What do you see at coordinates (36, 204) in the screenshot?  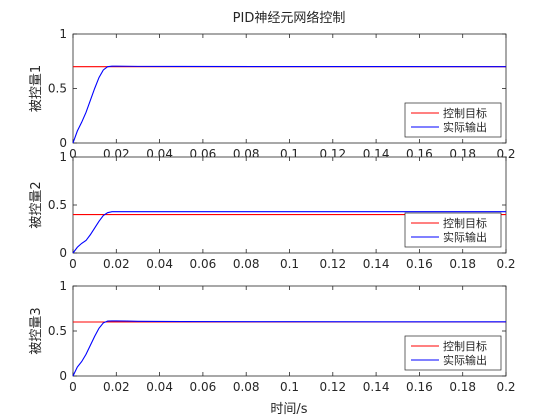 I see `y-axis-label: 被控量2` at bounding box center [36, 204].